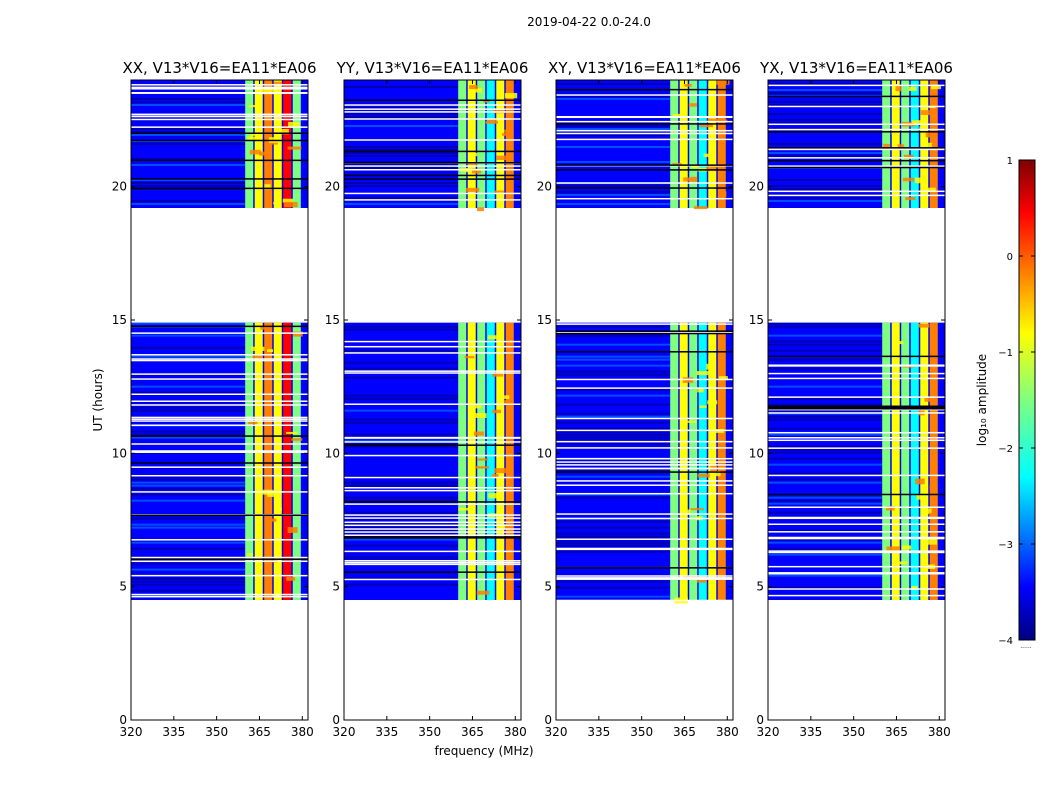 This screenshot has height=800, width=1050. What do you see at coordinates (644, 400) in the screenshot?
I see `panel-frame` at bounding box center [644, 400].